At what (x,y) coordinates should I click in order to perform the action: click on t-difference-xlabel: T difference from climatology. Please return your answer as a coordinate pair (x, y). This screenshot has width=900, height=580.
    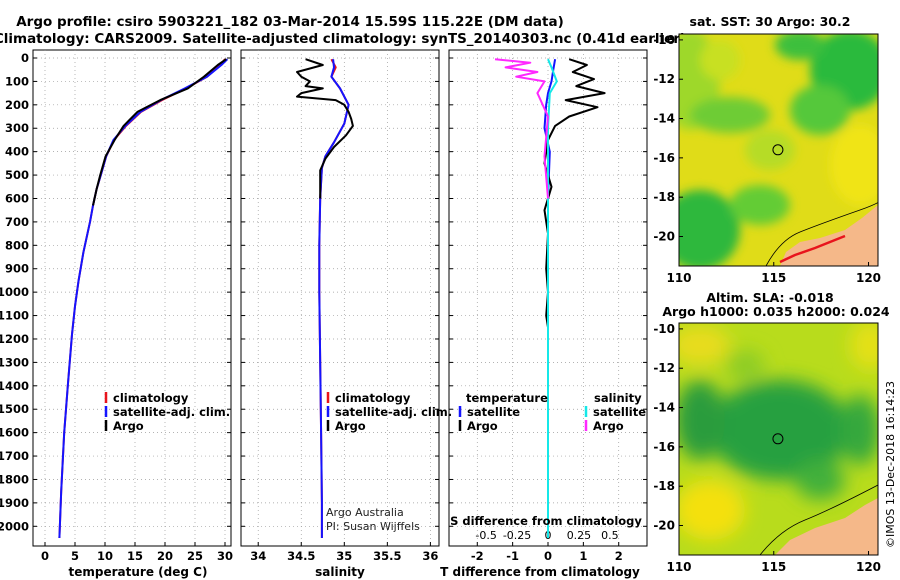
    Looking at the image, I should click on (540, 572).